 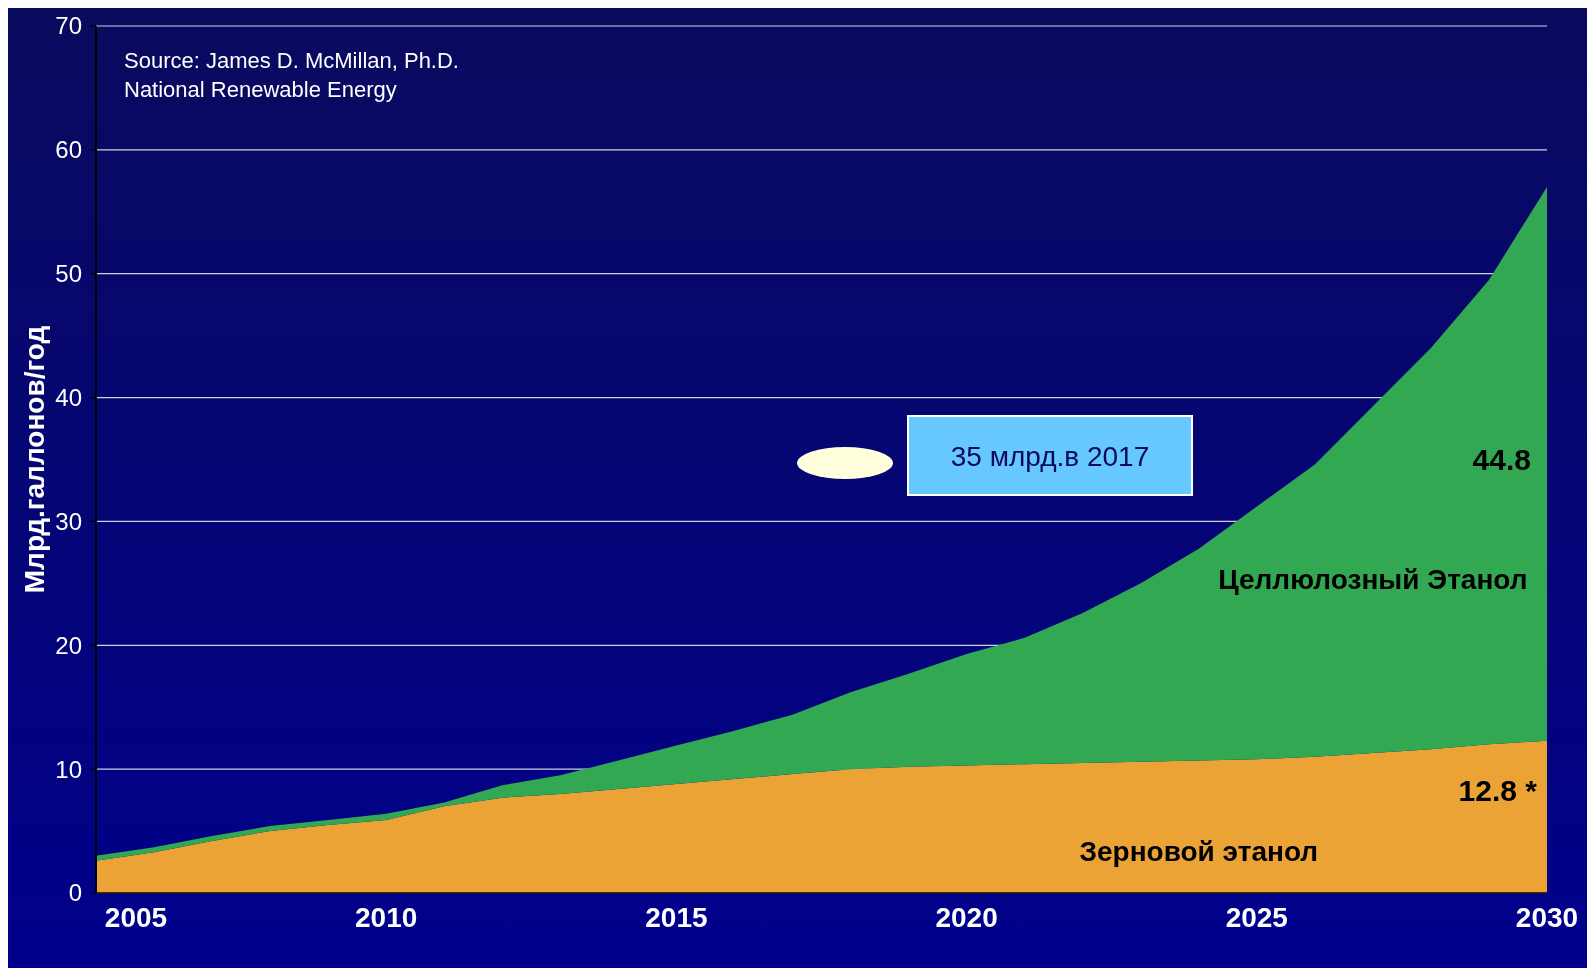 I want to click on y-tick-label: 40, so click(x=68, y=397).